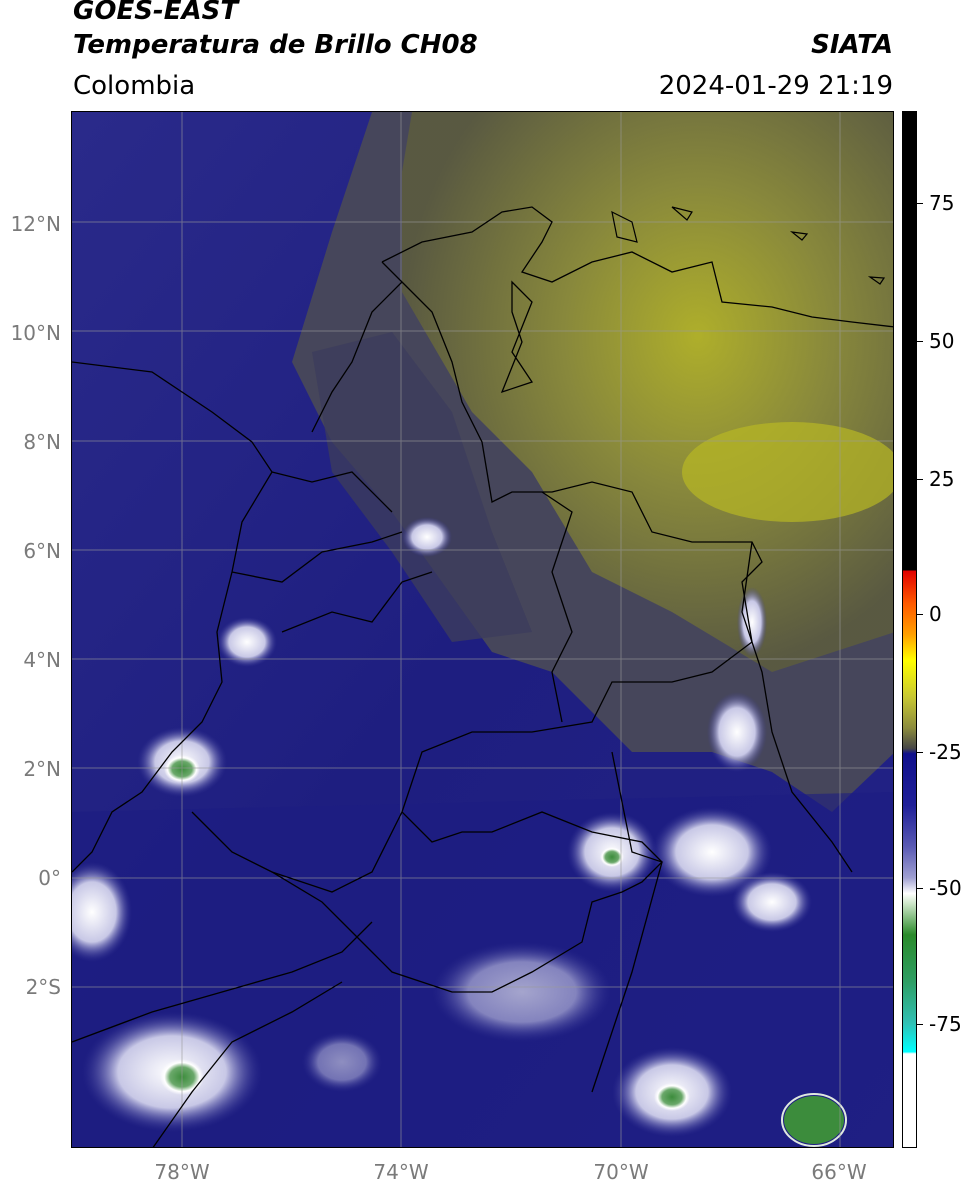  I want to click on satellite-title: GOES-EAST, so click(156, 13).